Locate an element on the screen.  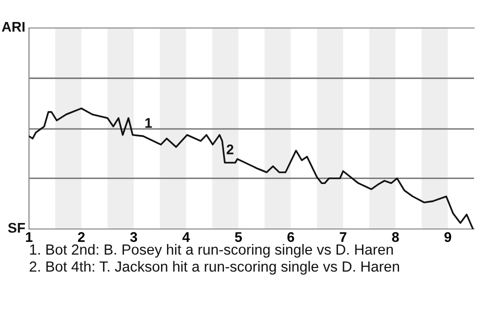
x-tick-label: 3 is located at coordinates (134, 237).